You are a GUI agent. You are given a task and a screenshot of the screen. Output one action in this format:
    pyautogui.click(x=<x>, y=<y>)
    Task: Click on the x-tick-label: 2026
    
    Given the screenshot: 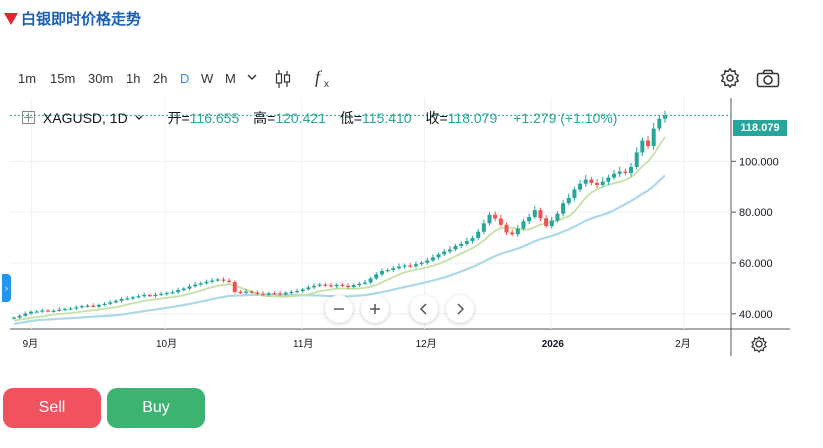 What is the action you would take?
    pyautogui.click(x=553, y=344)
    